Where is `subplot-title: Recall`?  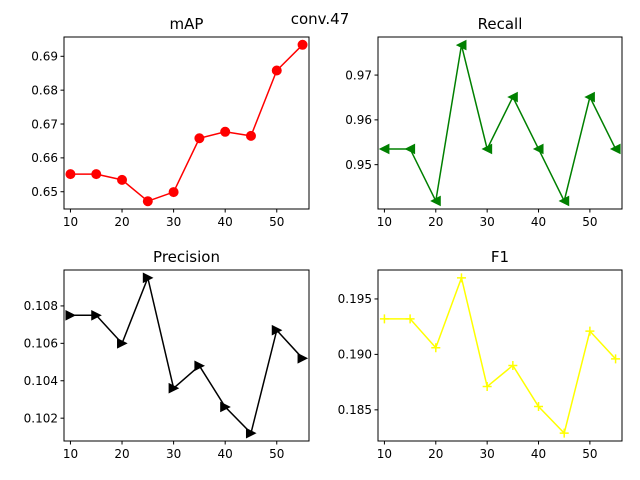 subplot-title: Recall is located at coordinates (500, 24).